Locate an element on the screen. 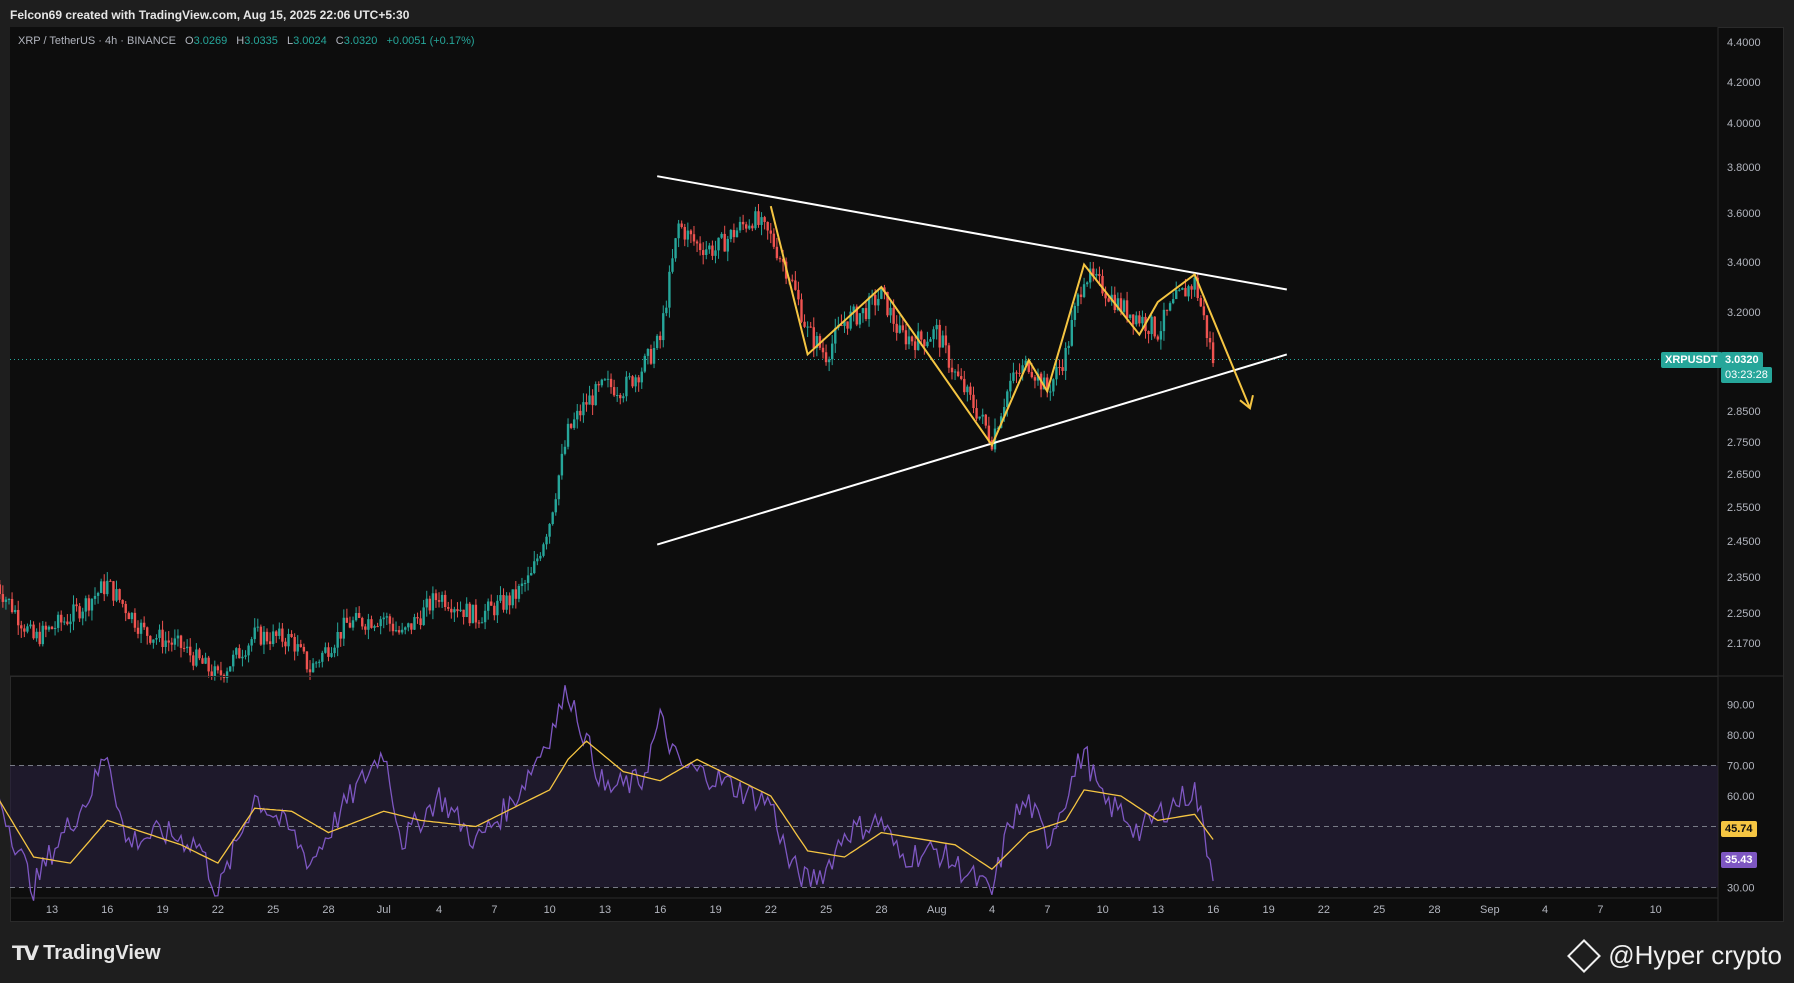 This screenshot has height=983, width=1794. tradingview-logo: 𝗧𝗩 TradingView is located at coordinates (86, 953).